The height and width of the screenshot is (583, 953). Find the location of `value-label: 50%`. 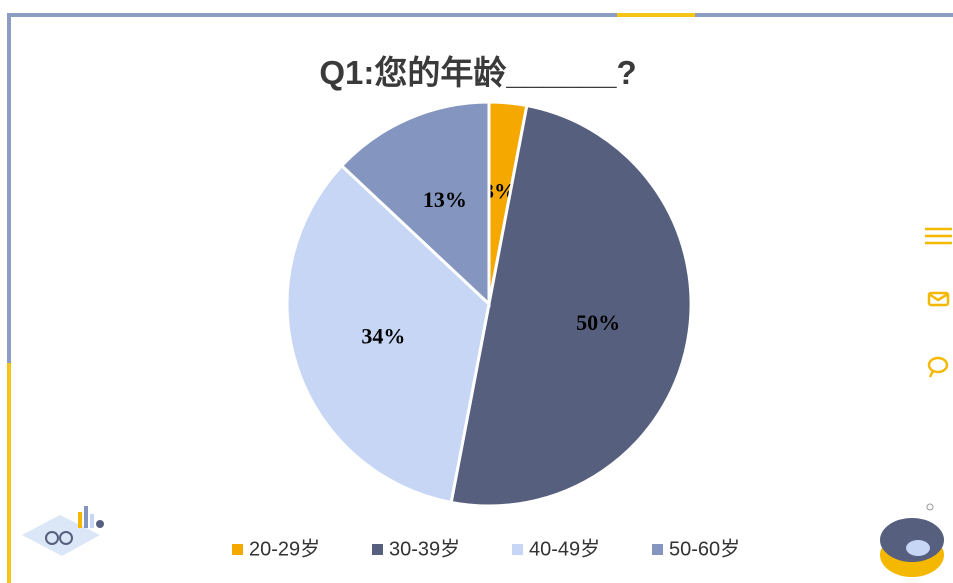

value-label: 50% is located at coordinates (598, 322).